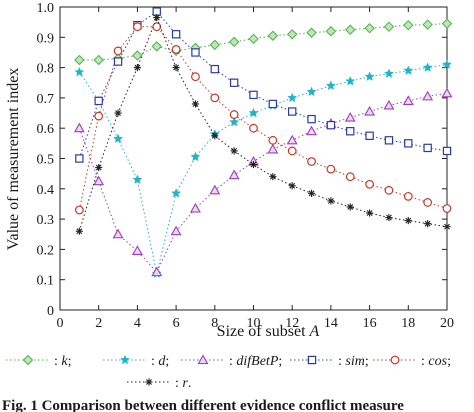 This screenshot has height=412, width=474. Describe the element at coordinates (50, 311) in the screenshot. I see `y-tick-label: 0` at that location.